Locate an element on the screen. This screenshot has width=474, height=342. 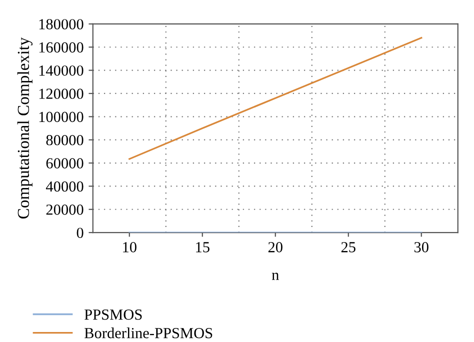
y-tick-label: 0 is located at coordinates (80, 233).